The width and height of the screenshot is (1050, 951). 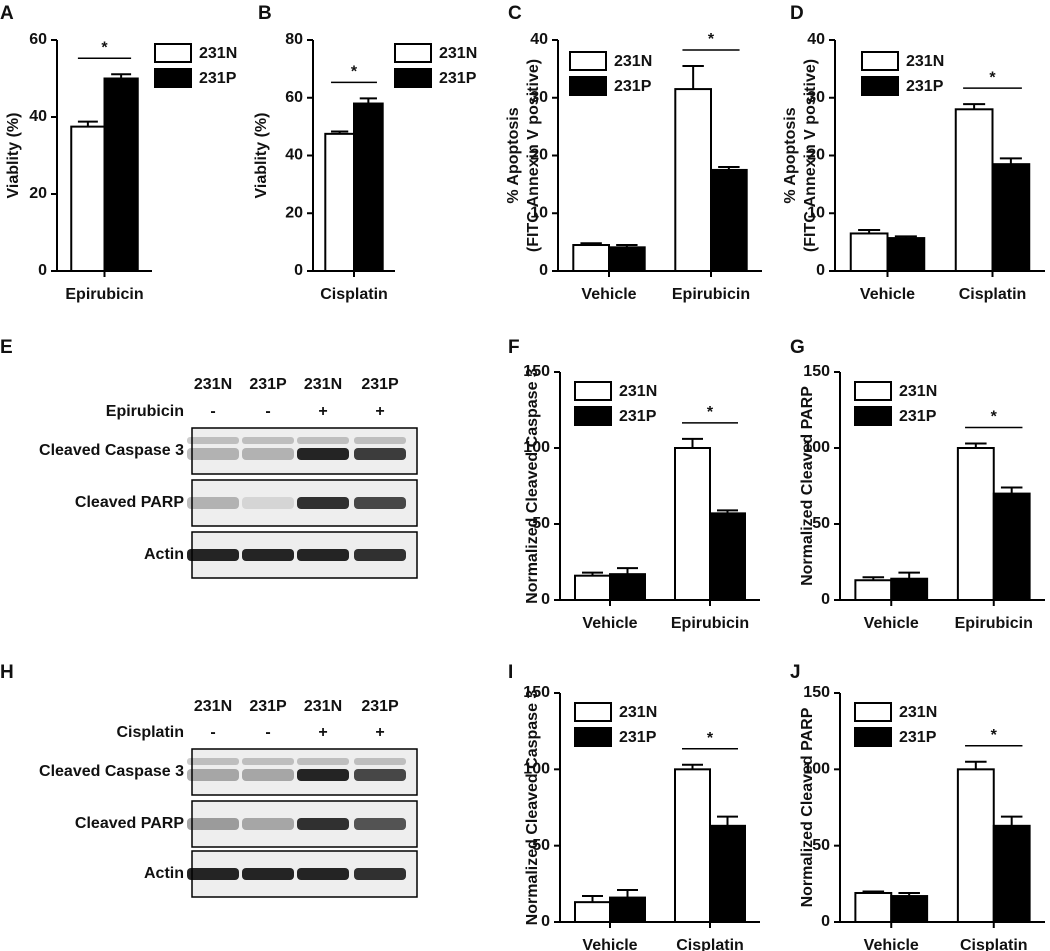 What do you see at coordinates (145, 411) in the screenshot?
I see `treatment-label: Epirubicin` at bounding box center [145, 411].